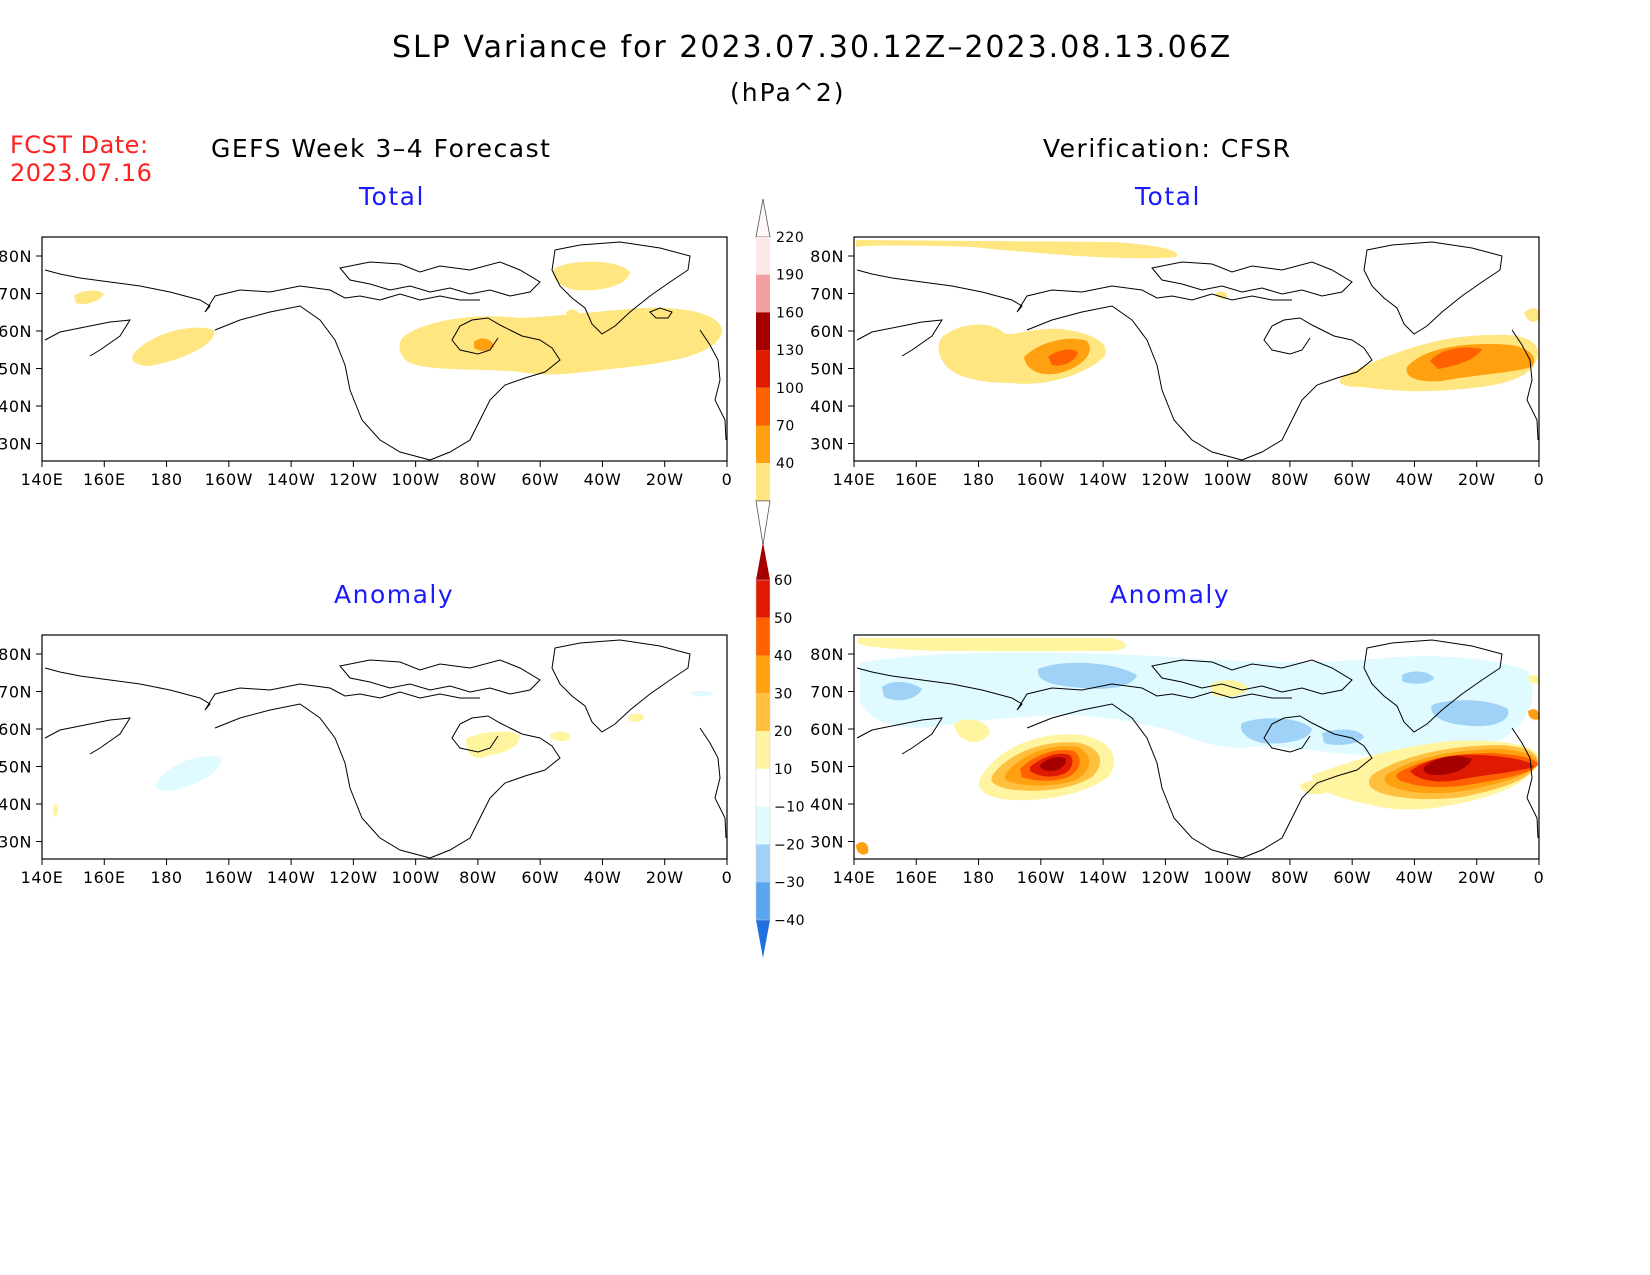 This screenshot has height=1275, width=1650. Describe the element at coordinates (89, 297) in the screenshot. I see `shade-40-kamchatka` at that location.